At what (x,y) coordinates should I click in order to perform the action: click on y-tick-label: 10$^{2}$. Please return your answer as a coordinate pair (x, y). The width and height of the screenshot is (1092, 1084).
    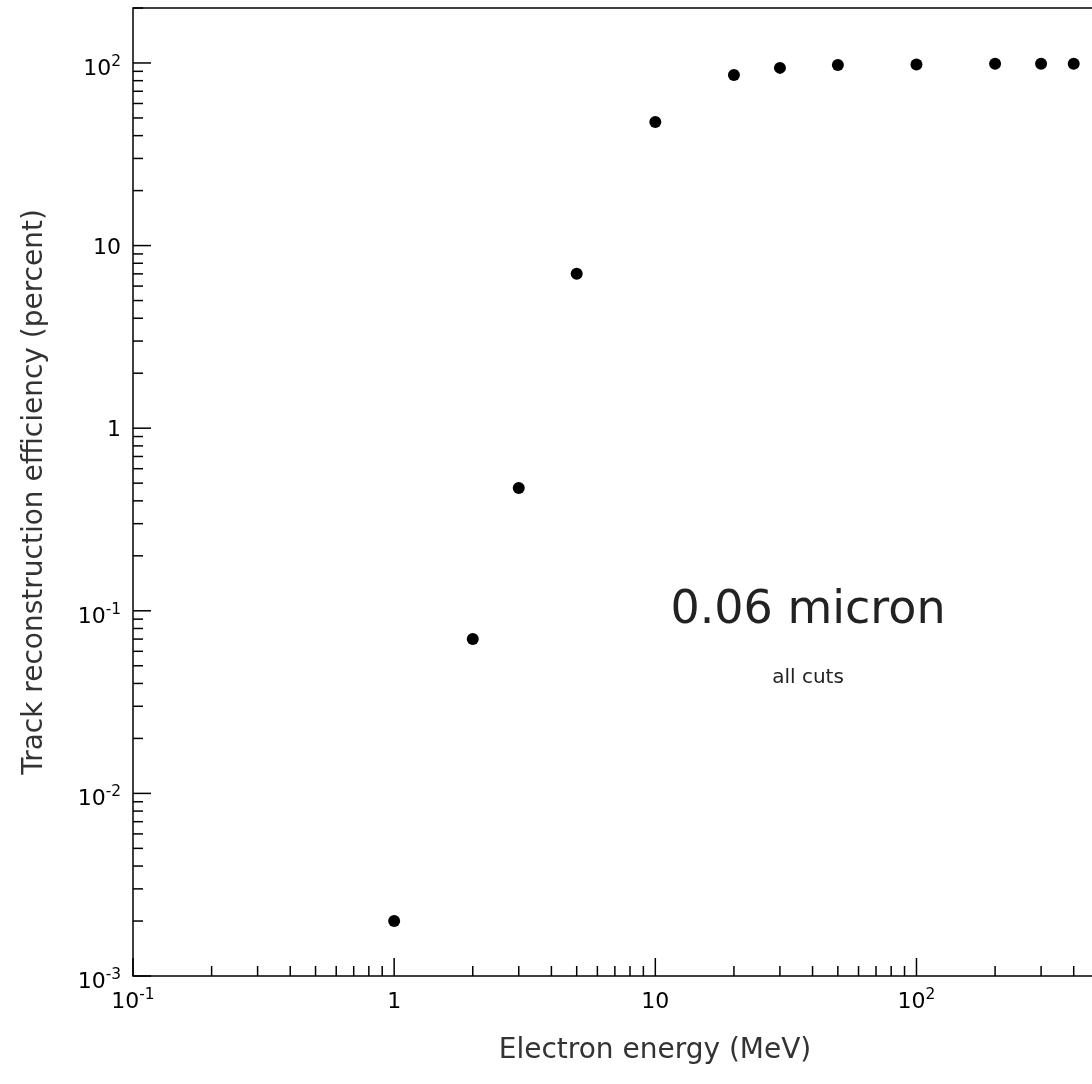
    Looking at the image, I should click on (102, 65).